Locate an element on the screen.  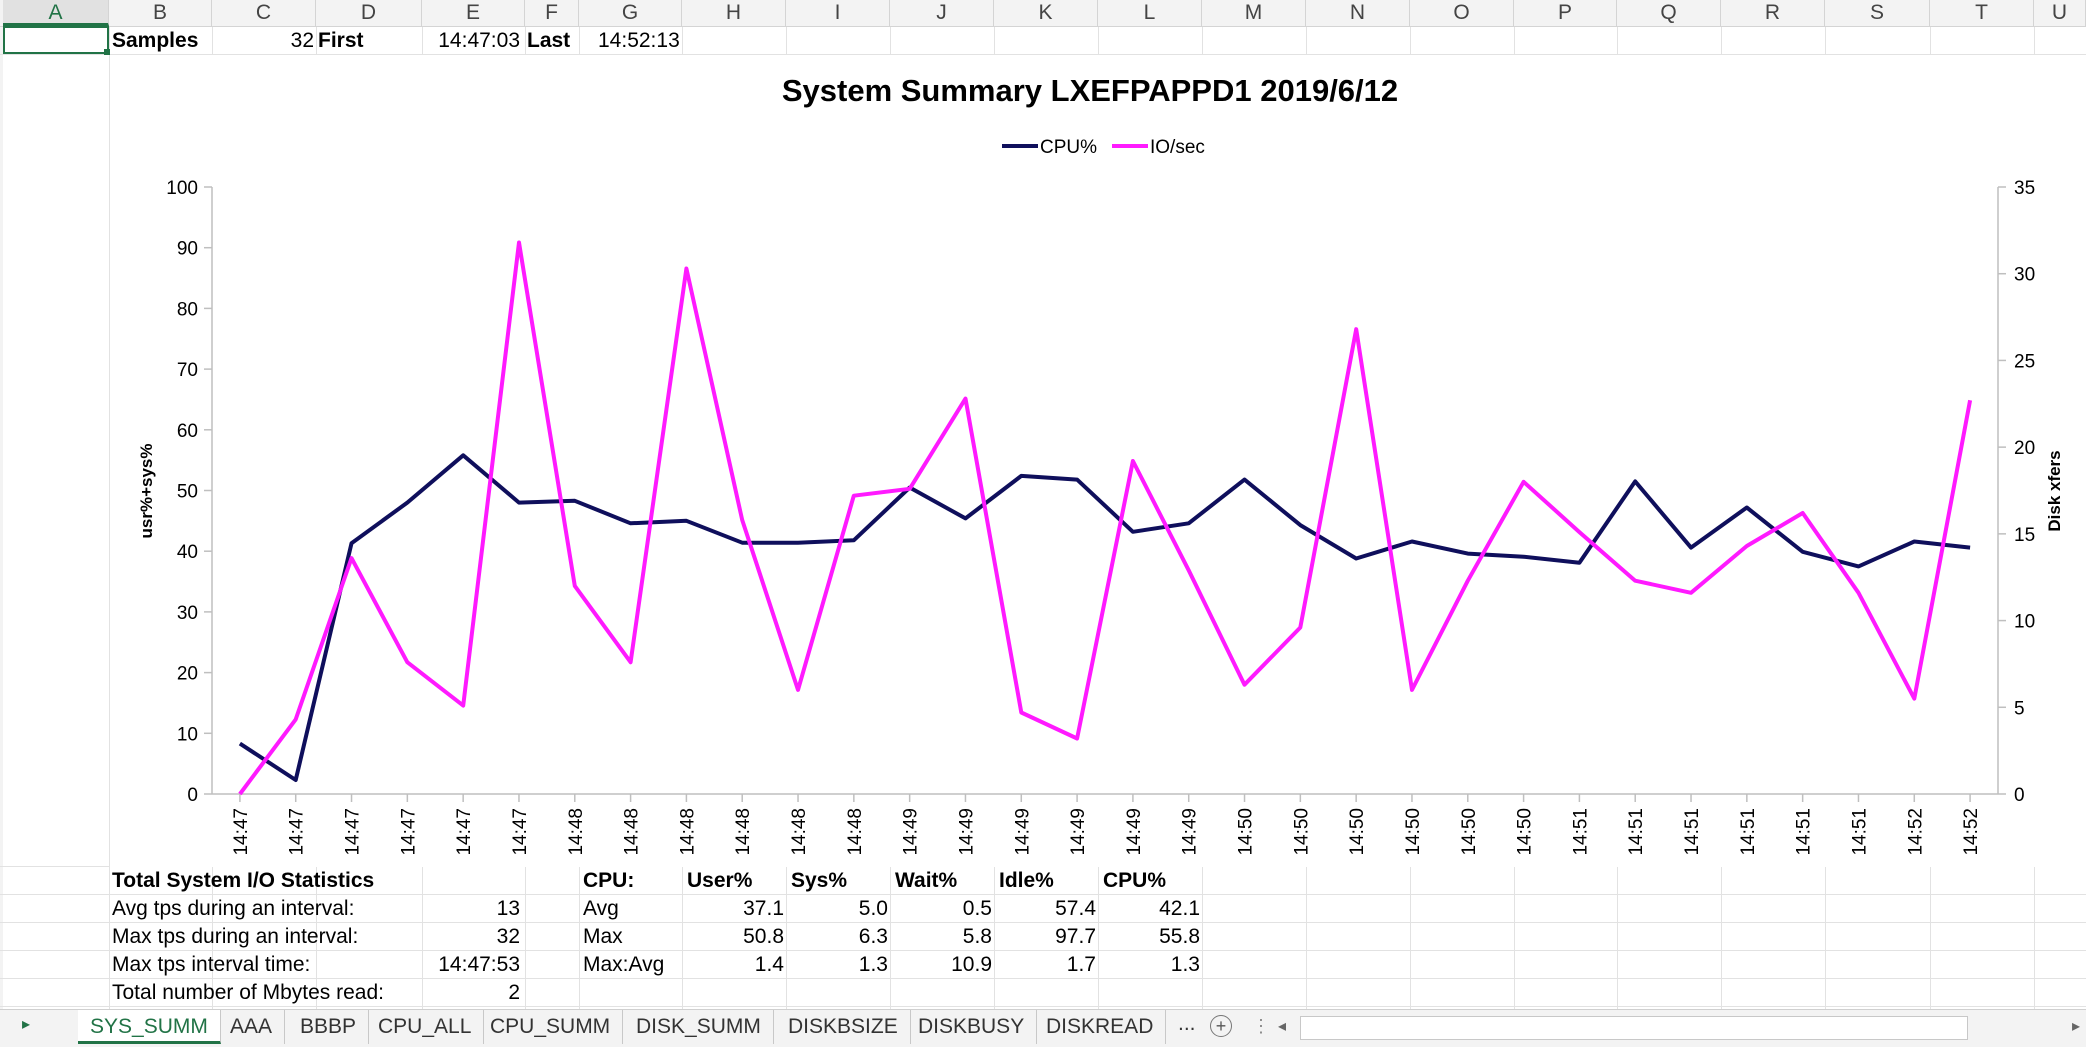
io-stat-label: Max tps during an interval: is located at coordinates (235, 936).